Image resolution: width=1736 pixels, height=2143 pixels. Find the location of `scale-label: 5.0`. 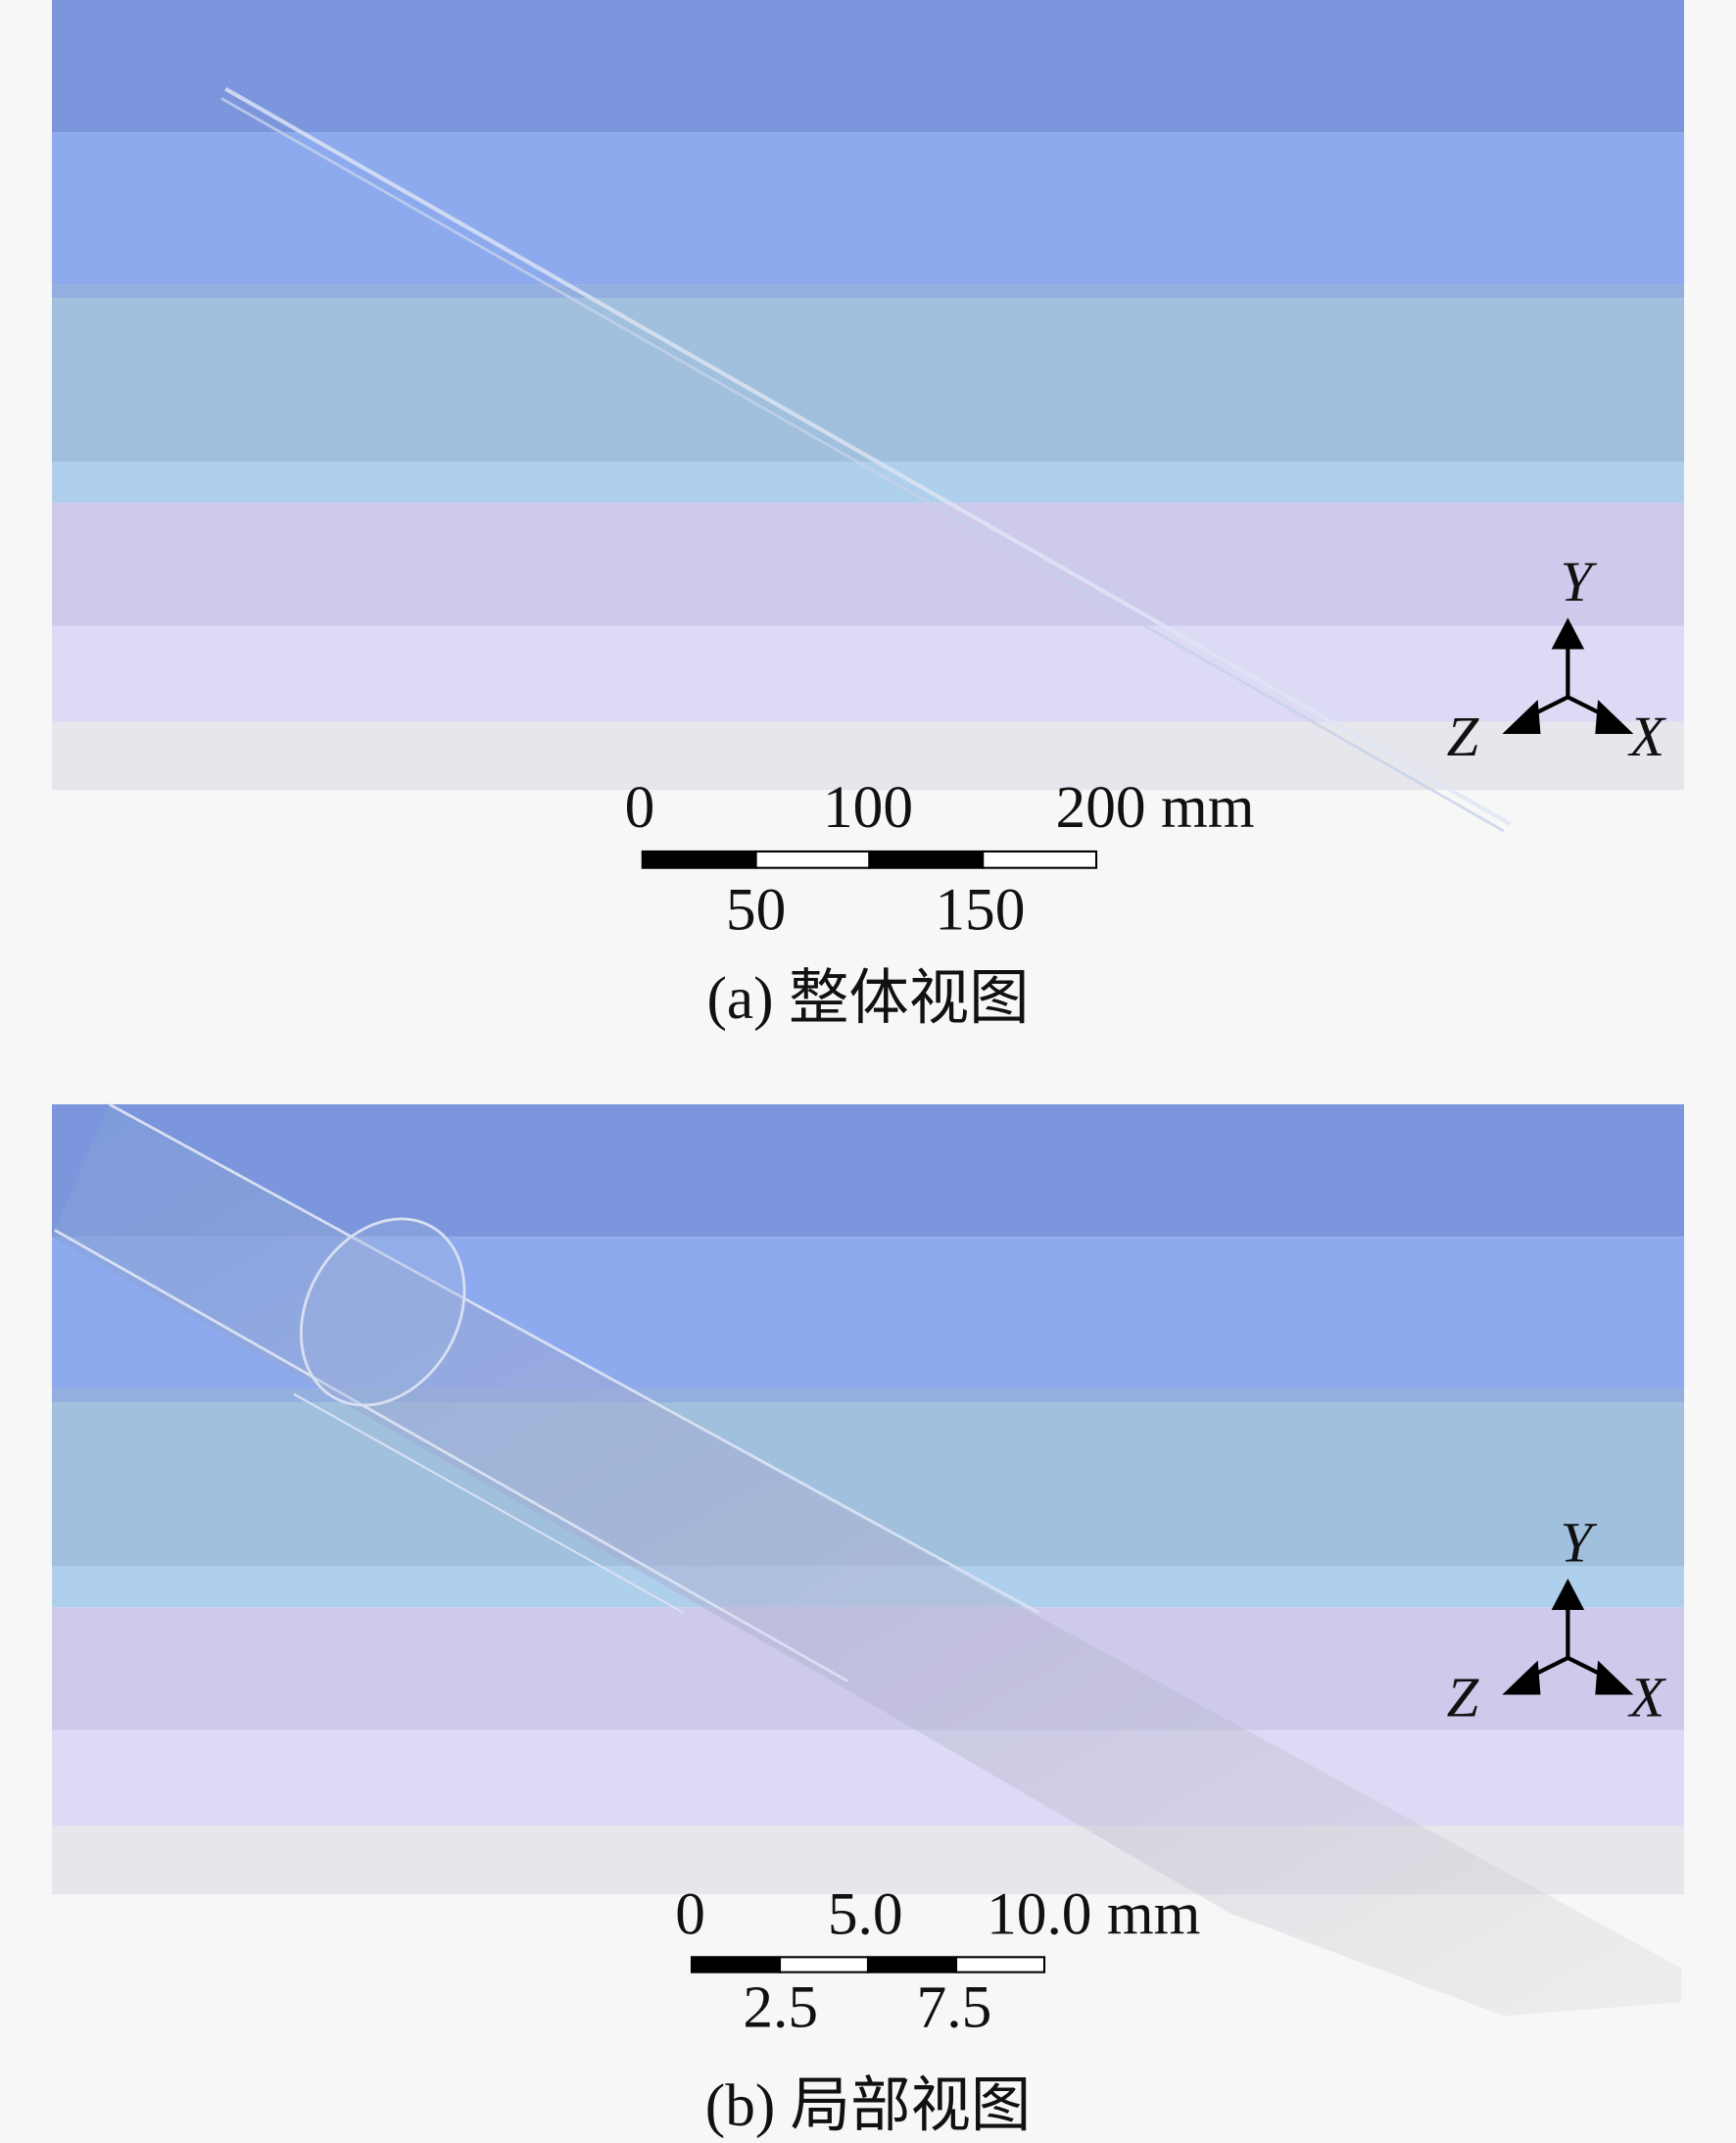

scale-label: 5.0 is located at coordinates (865, 1914).